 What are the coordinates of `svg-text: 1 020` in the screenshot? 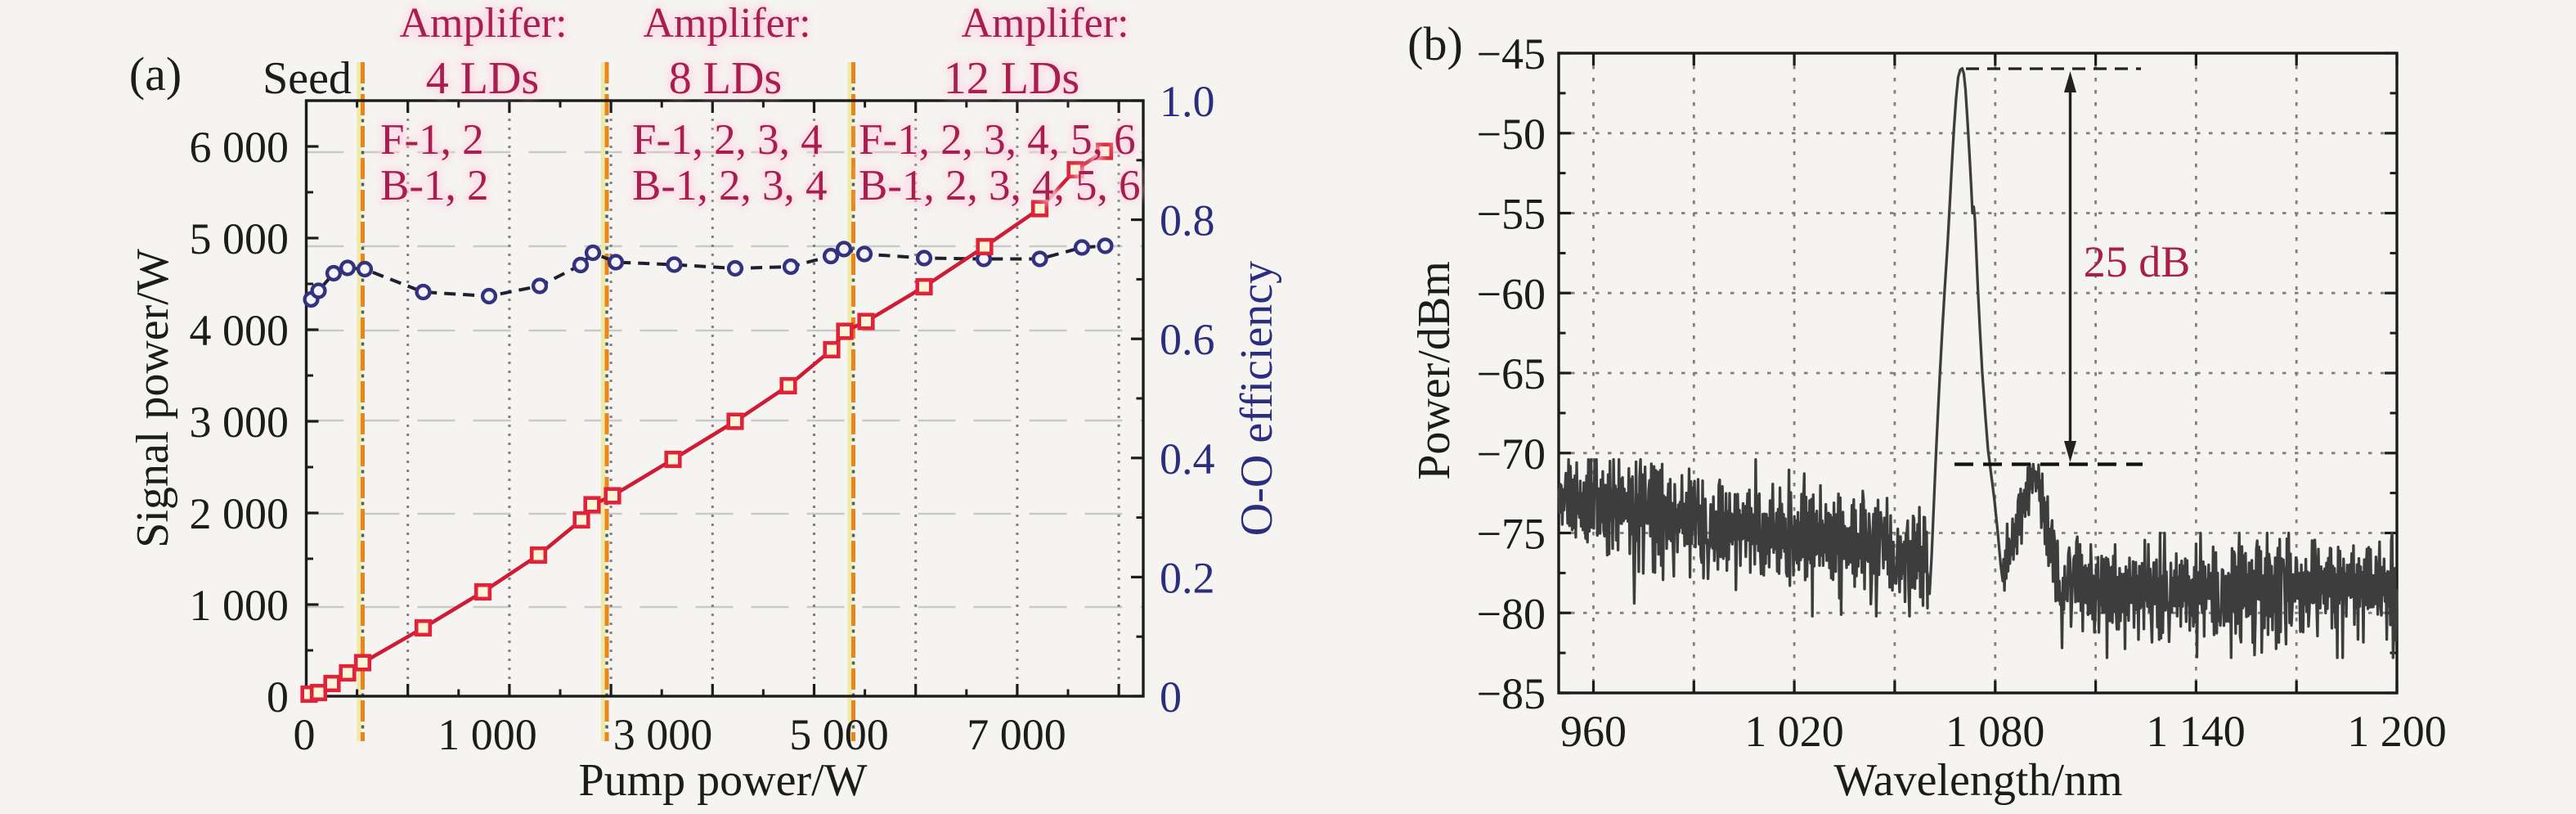 It's located at (1794, 731).